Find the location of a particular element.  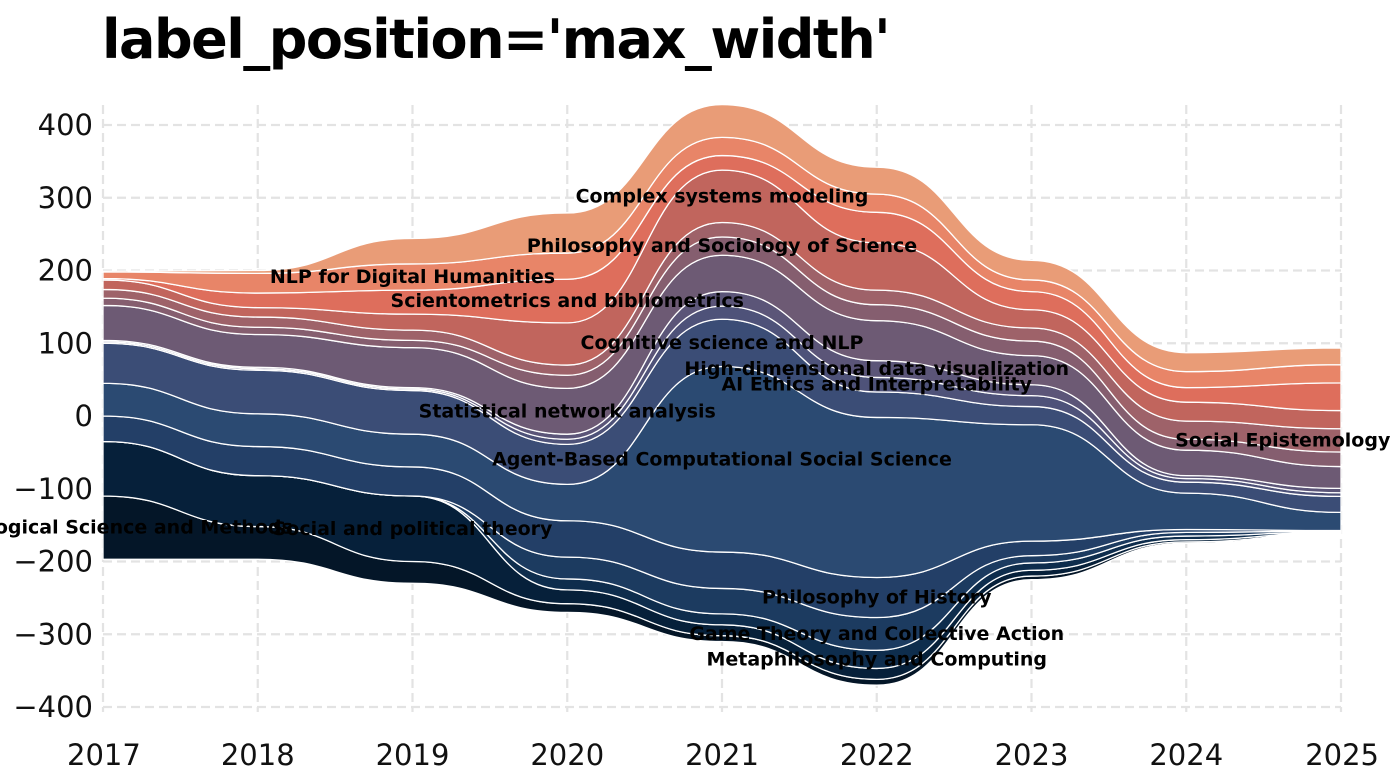

stream-label-game-theory-and-collective-action: Game Theory and Collective Action is located at coordinates (876, 634).